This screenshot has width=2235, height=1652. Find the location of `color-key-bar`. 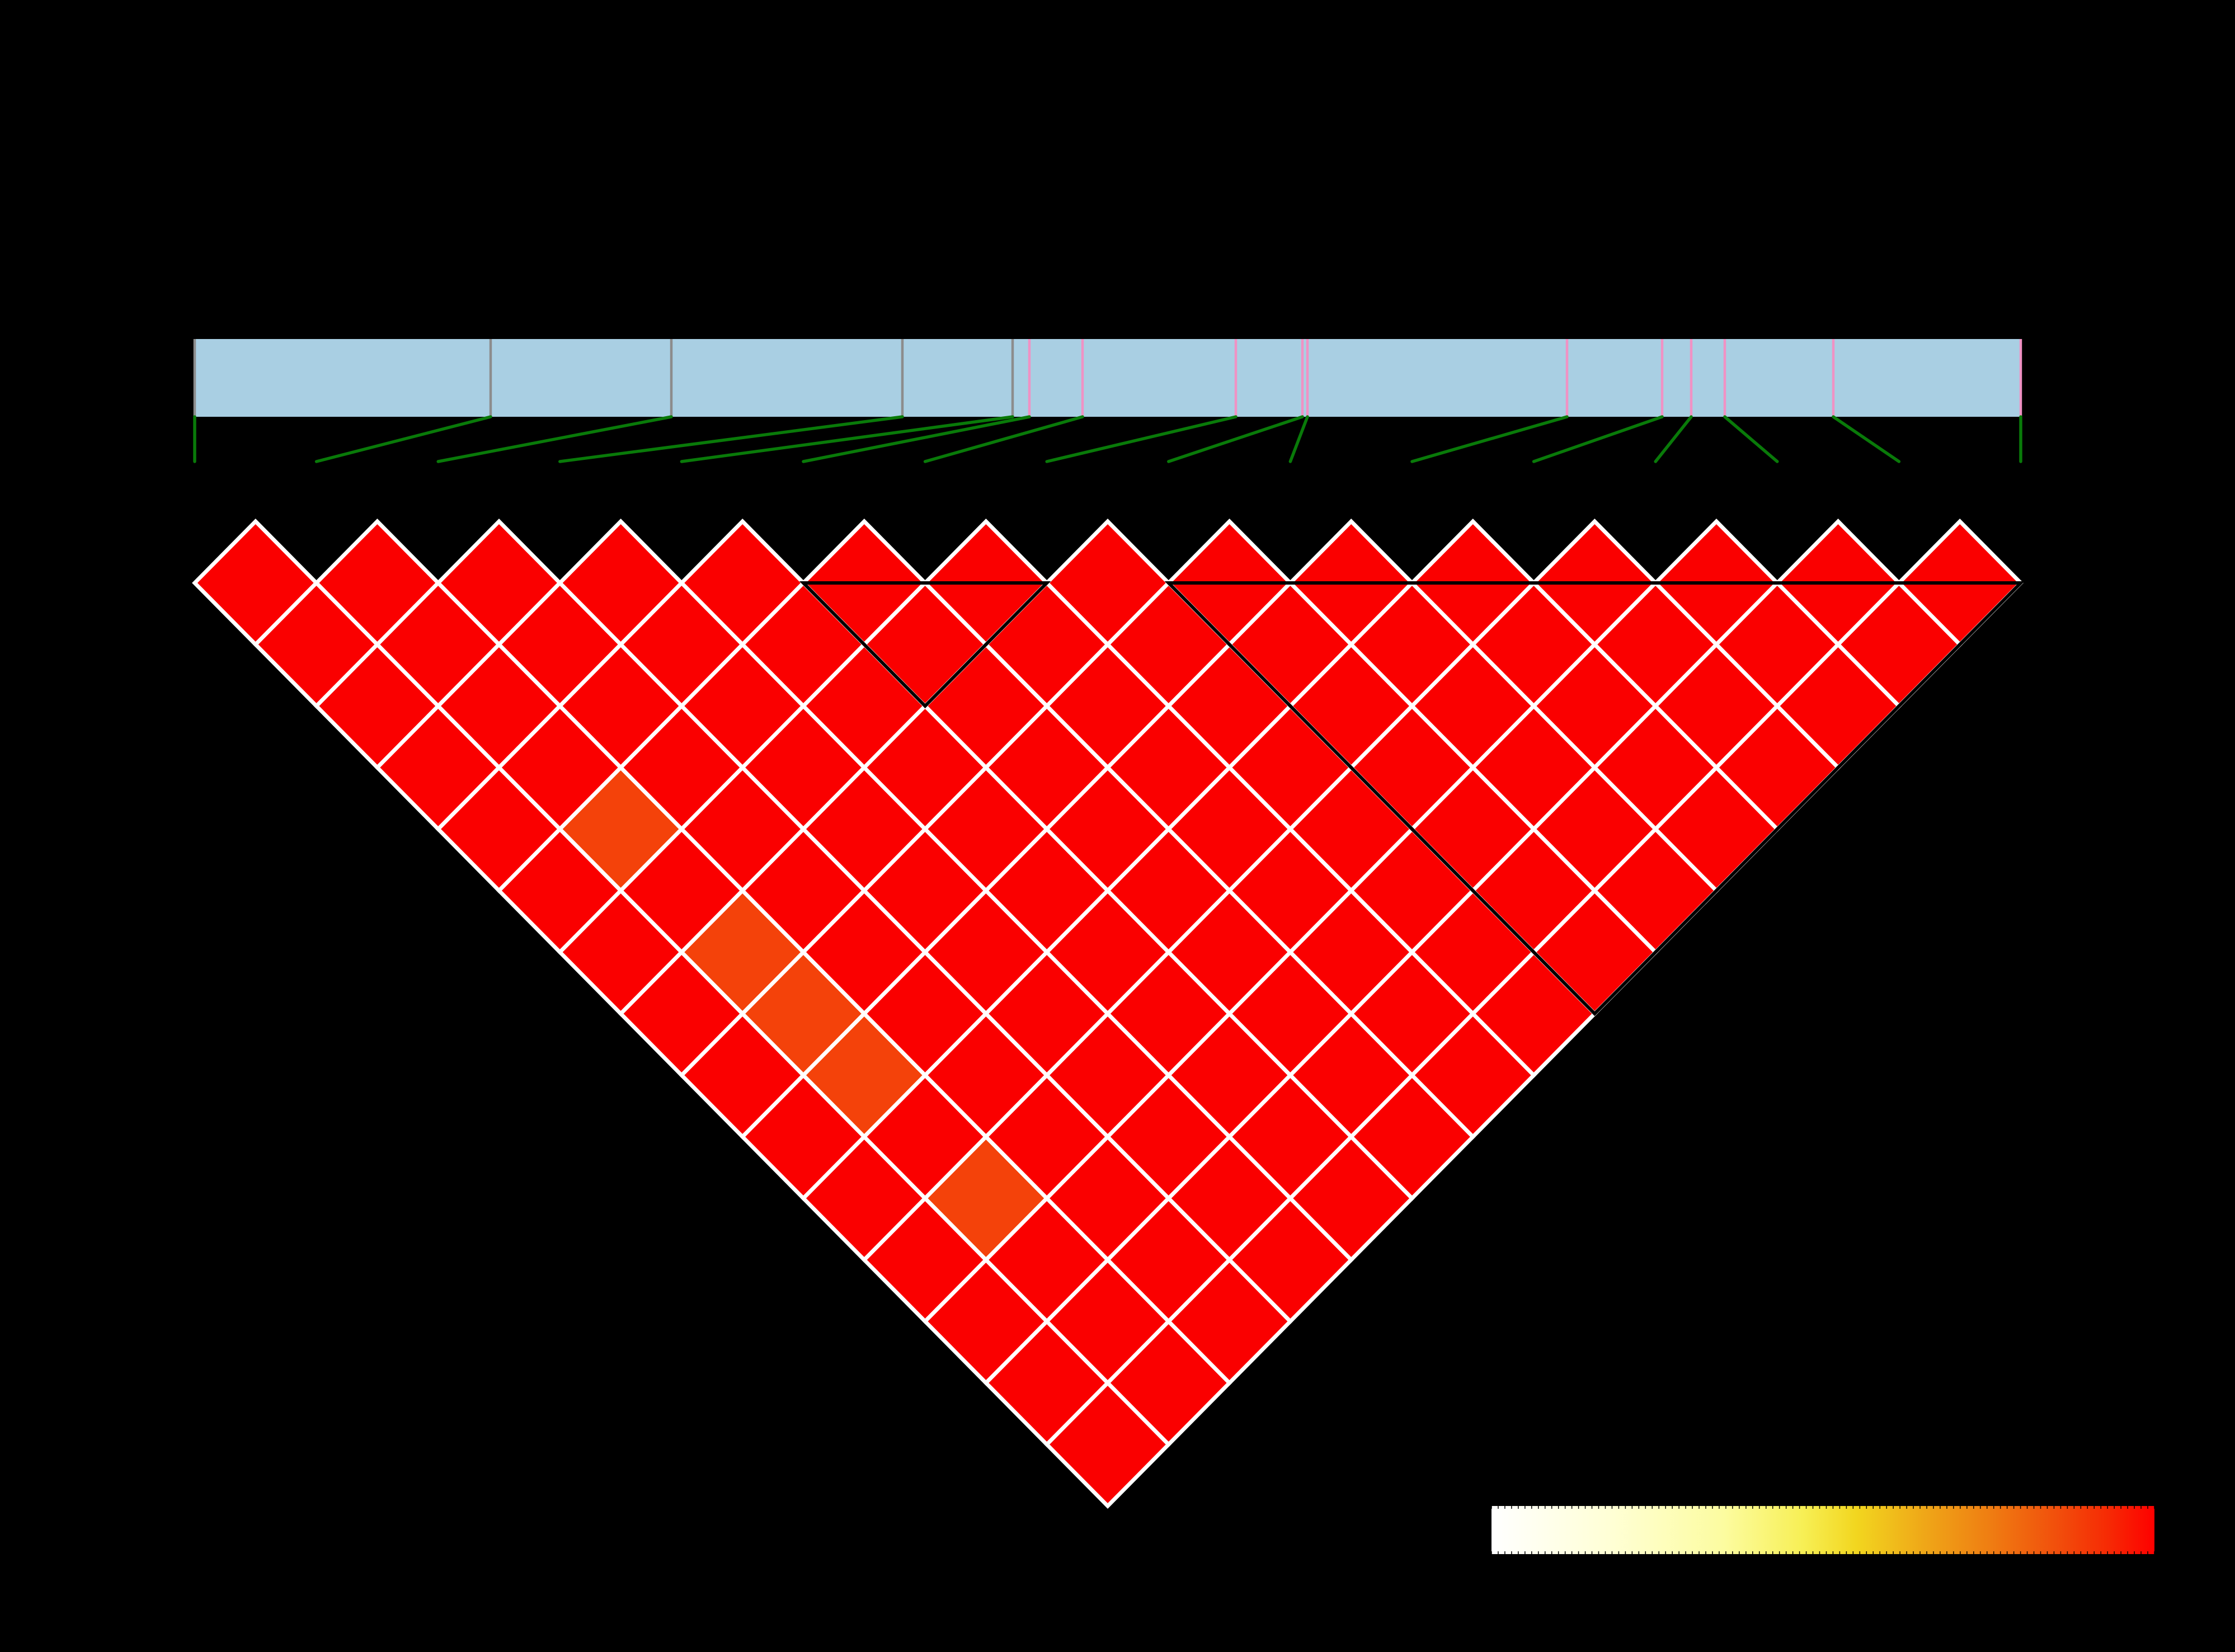

color-key-bar is located at coordinates (1822, 1530).